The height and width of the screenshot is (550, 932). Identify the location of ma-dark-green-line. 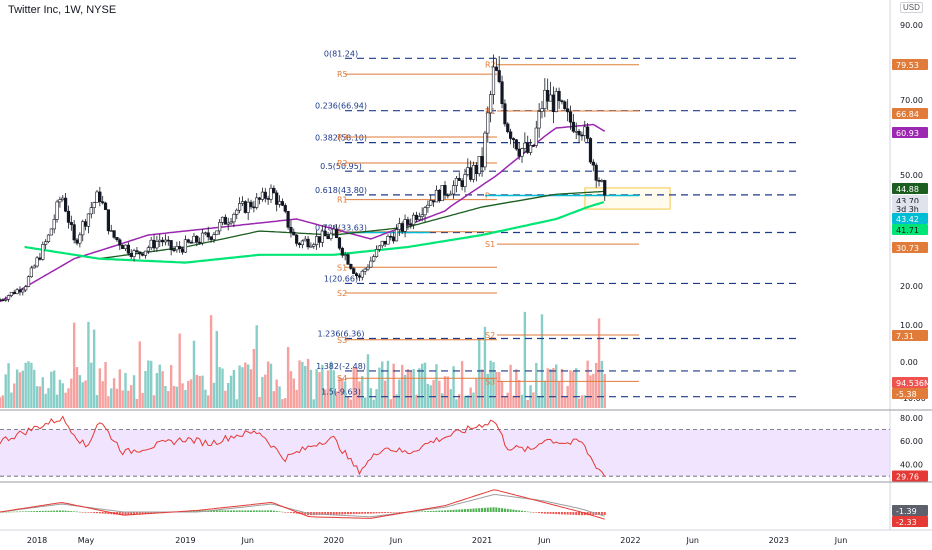
(314, 225).